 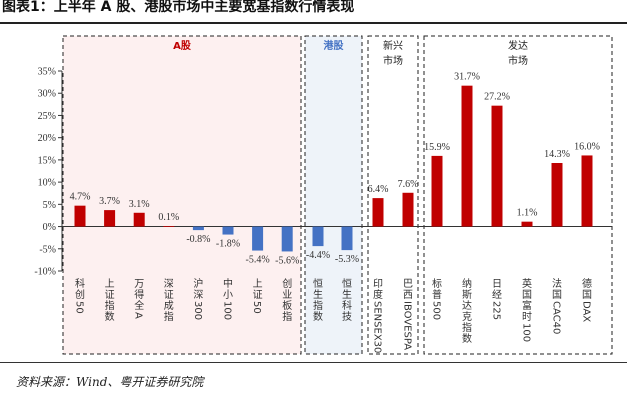 What do you see at coordinates (139, 204) in the screenshot?
I see `data-label: 3.1%` at bounding box center [139, 204].